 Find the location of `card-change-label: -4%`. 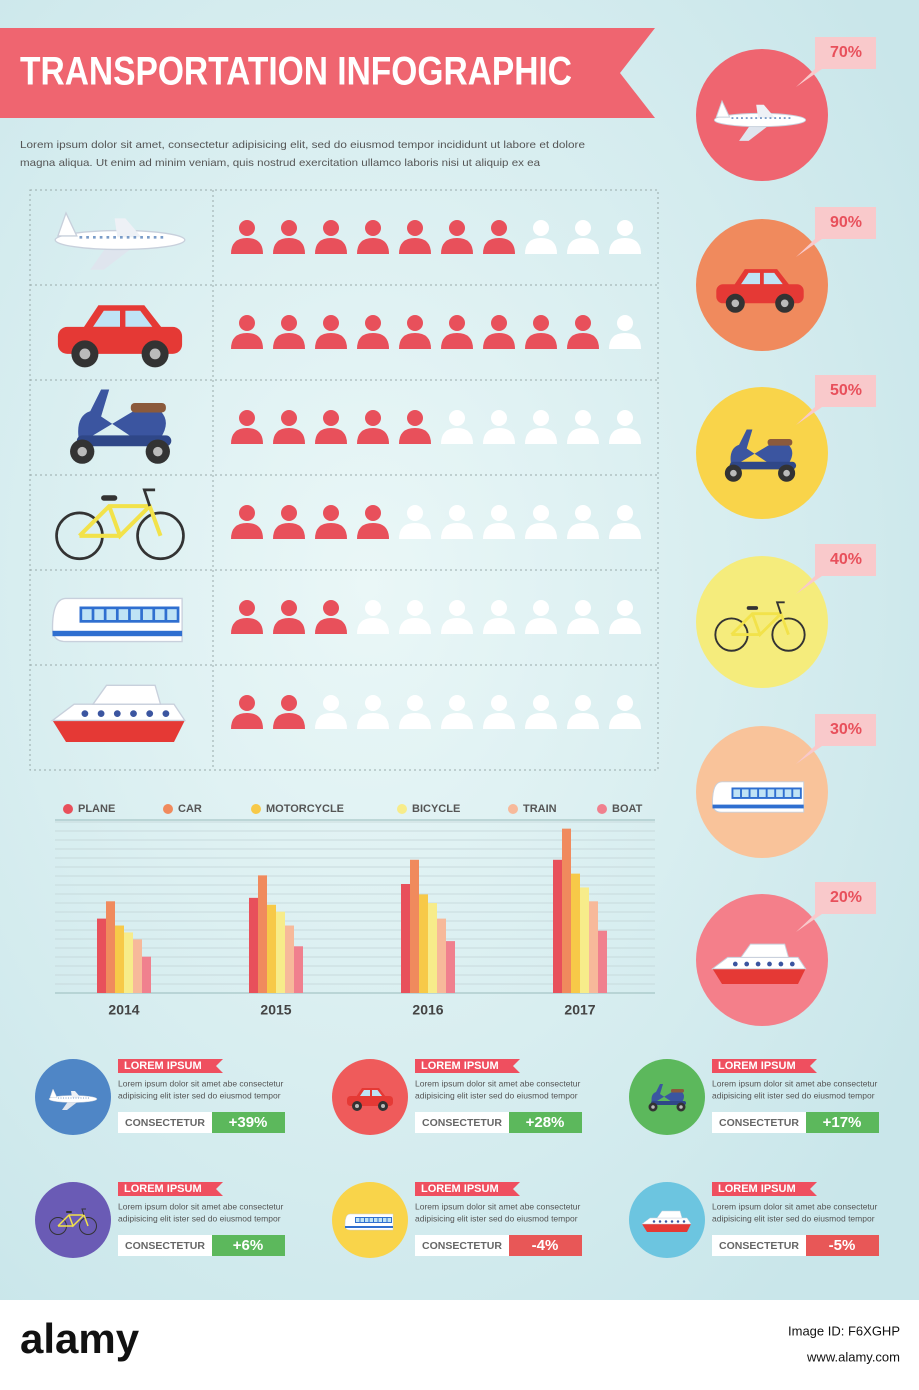

card-change-label: -4% is located at coordinates (545, 1245).